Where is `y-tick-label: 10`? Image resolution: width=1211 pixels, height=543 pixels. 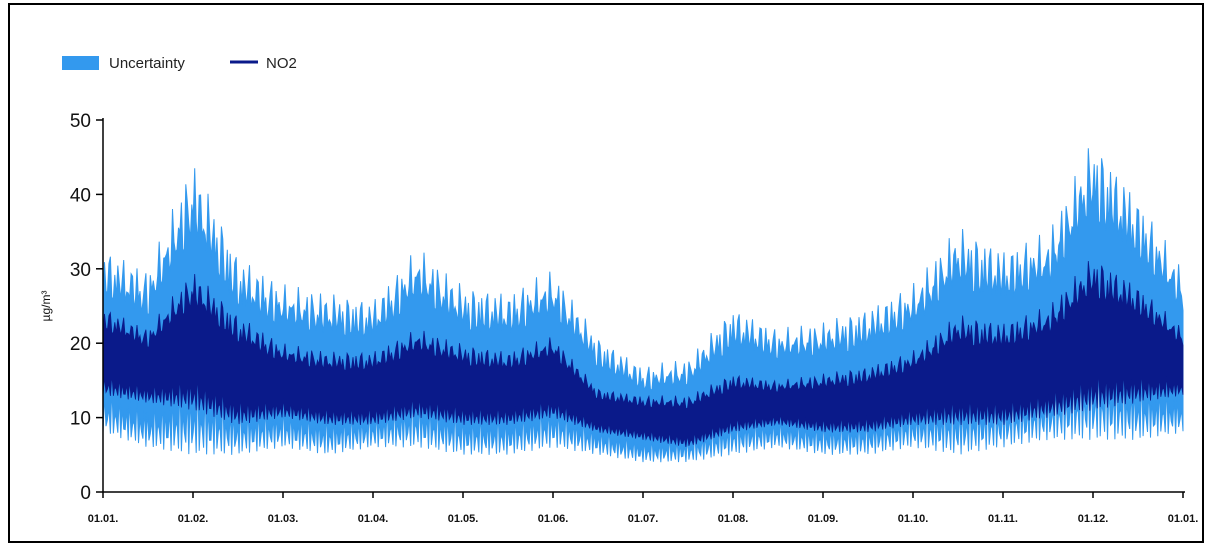 y-tick-label: 10 is located at coordinates (80, 419).